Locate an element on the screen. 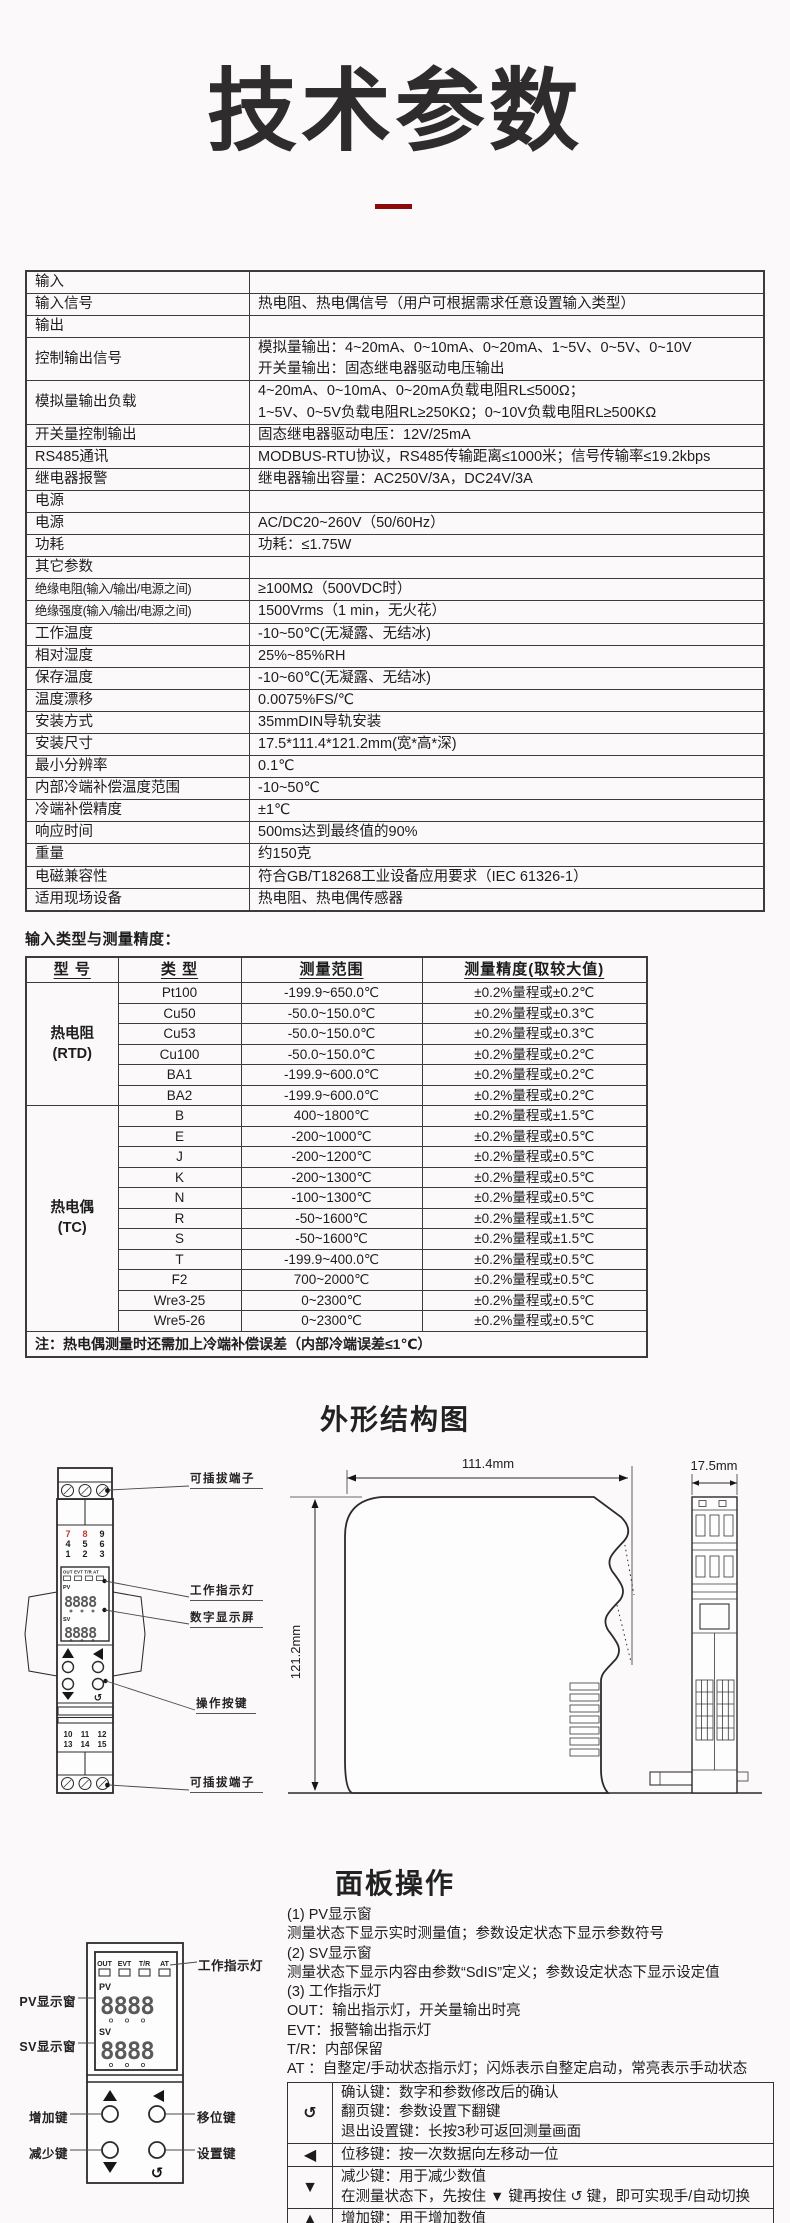 This screenshot has width=790, height=2223. types-cell: K is located at coordinates (179, 1177).